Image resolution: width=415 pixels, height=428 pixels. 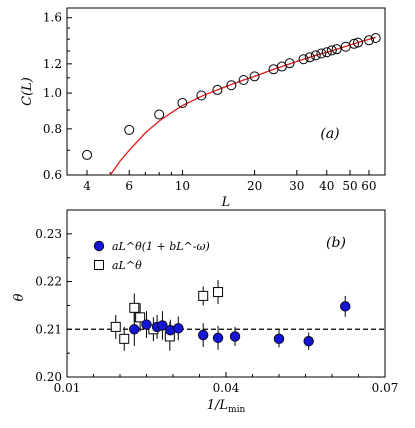 What do you see at coordinates (329, 134) in the screenshot?
I see `panel-label-a: (a)` at bounding box center [329, 134].